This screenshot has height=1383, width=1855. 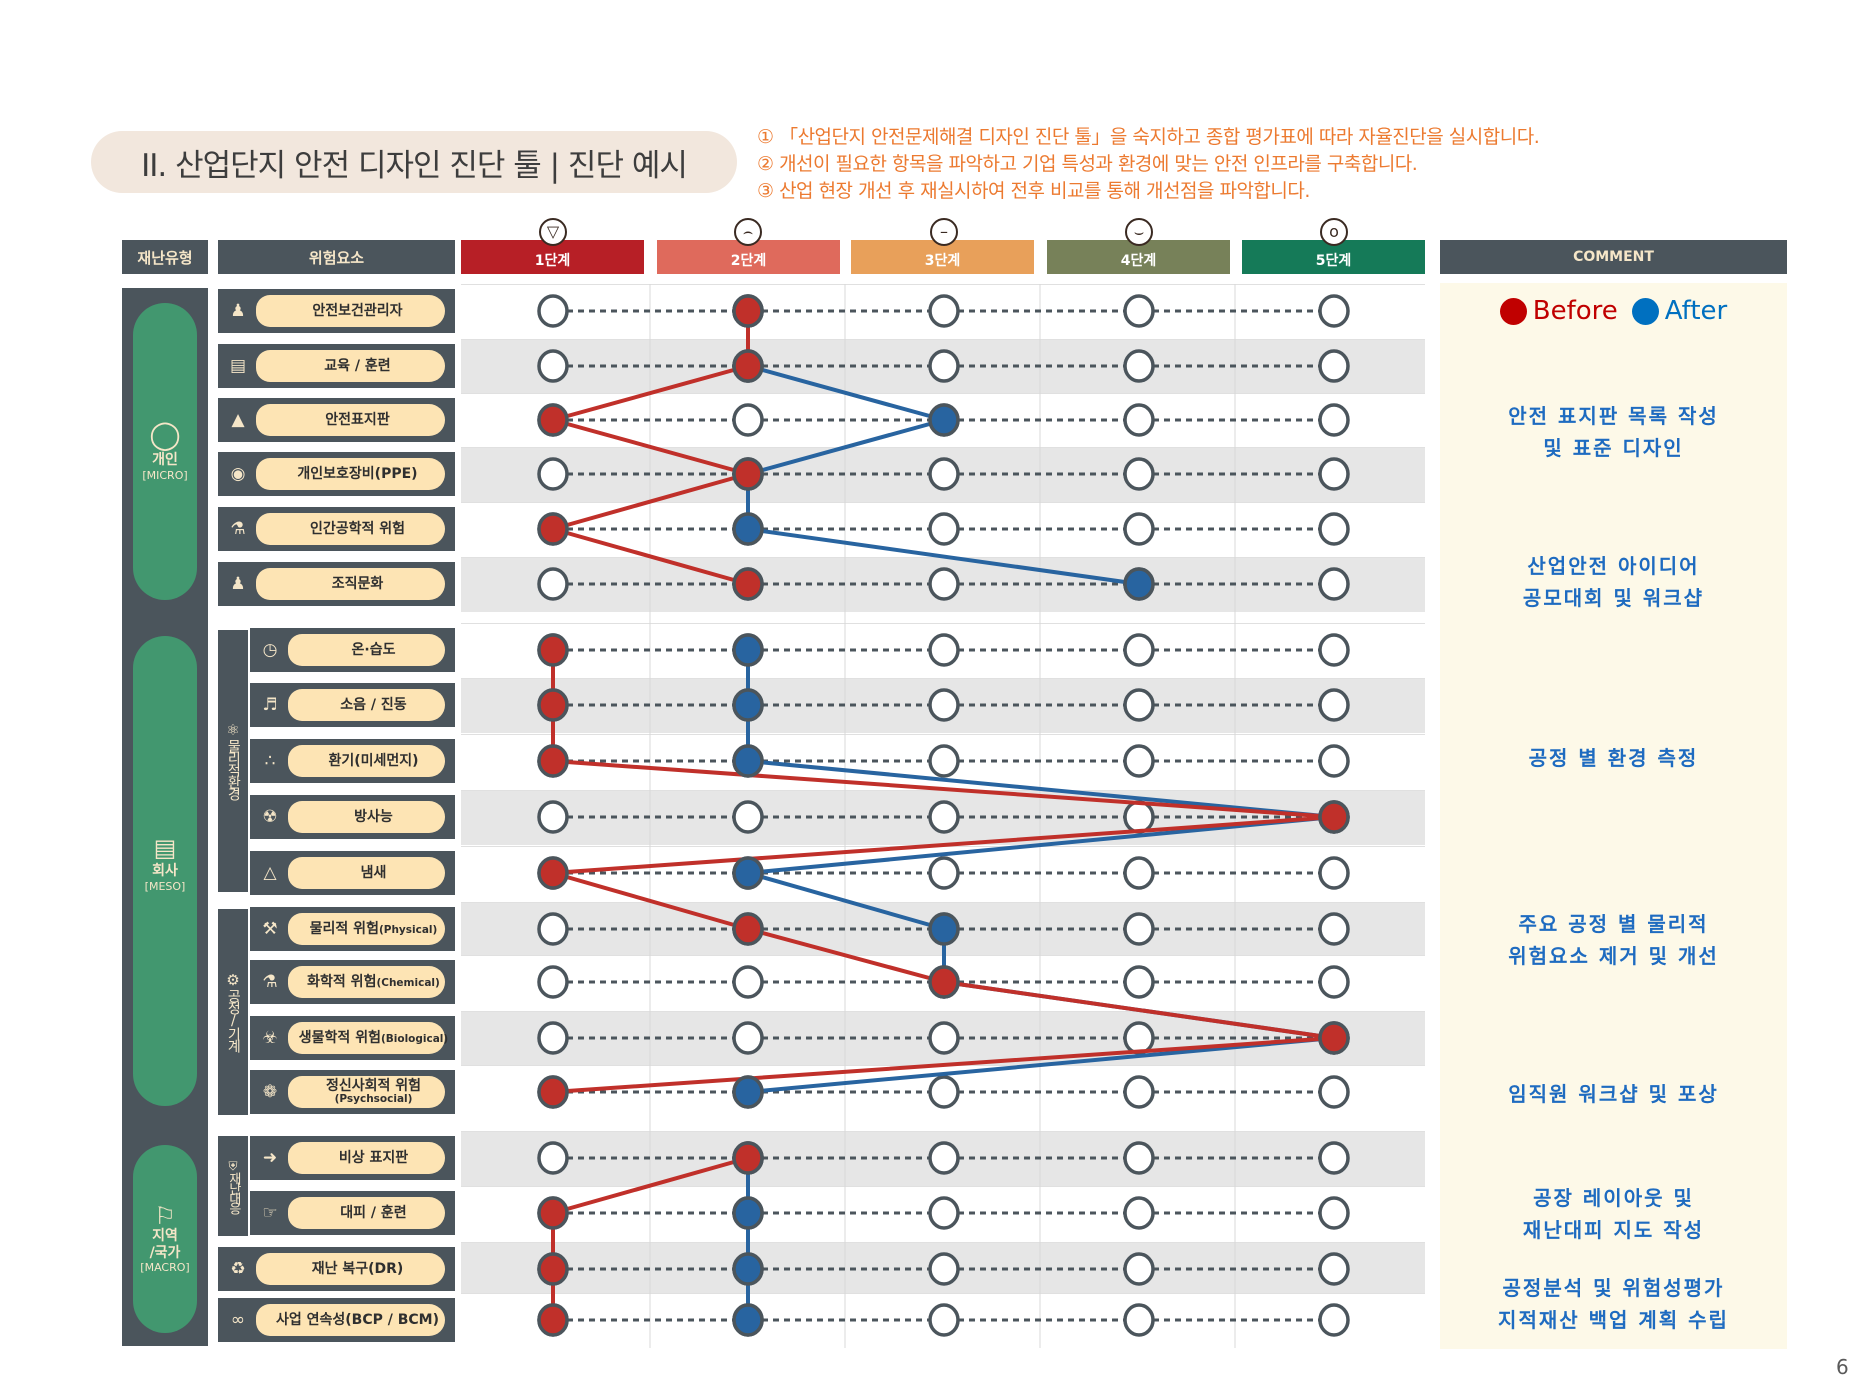 I want to click on page-number: 6, so click(x=1842, y=1367).